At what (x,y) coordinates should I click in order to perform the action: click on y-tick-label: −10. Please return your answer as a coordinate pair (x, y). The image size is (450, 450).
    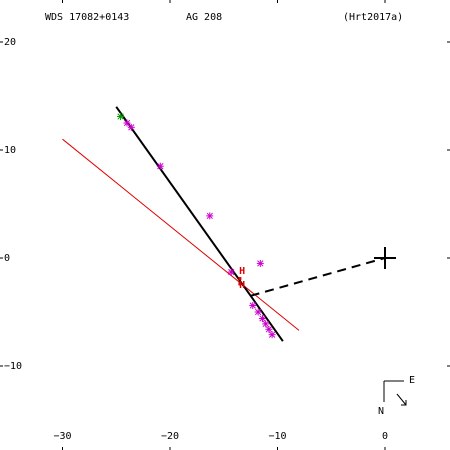
    Looking at the image, I should click on (13, 366).